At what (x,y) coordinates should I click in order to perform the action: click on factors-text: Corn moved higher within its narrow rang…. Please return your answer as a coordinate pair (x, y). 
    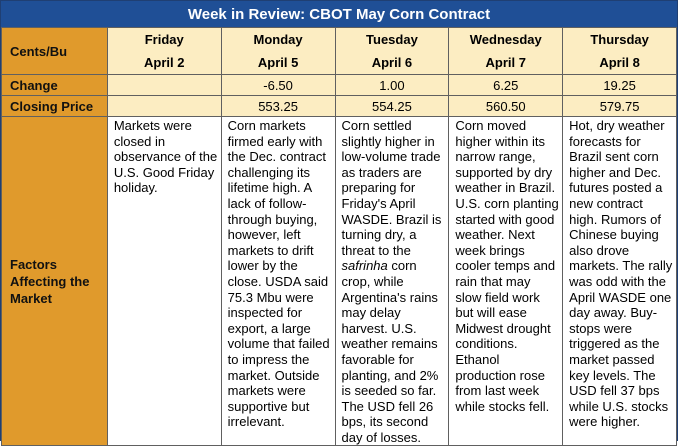
    Looking at the image, I should click on (506, 280).